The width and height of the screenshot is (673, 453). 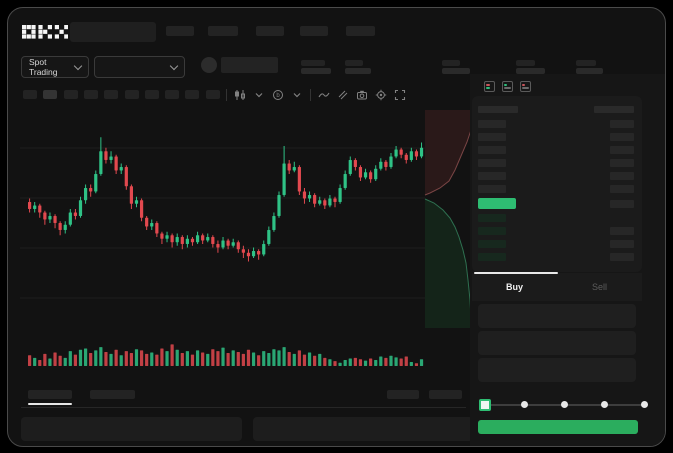 What do you see at coordinates (343, 95) in the screenshot?
I see `compare-icon` at bounding box center [343, 95].